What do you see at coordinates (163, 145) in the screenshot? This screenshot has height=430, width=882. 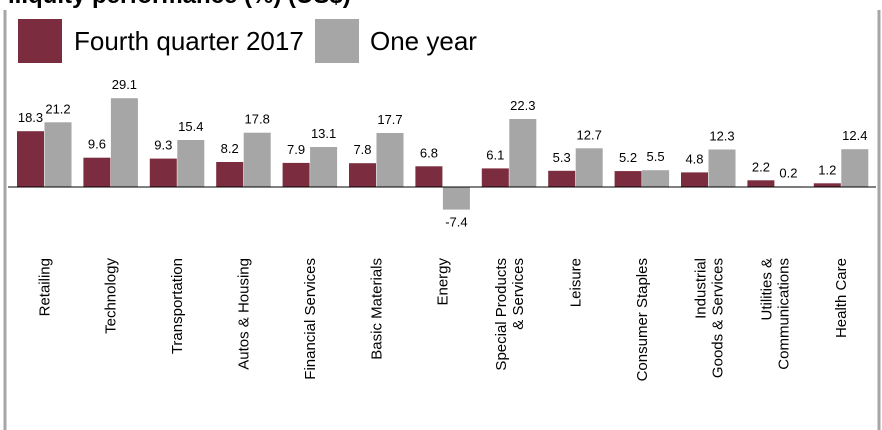 I see `value-label-q4-2017-transportation: 9.3` at bounding box center [163, 145].